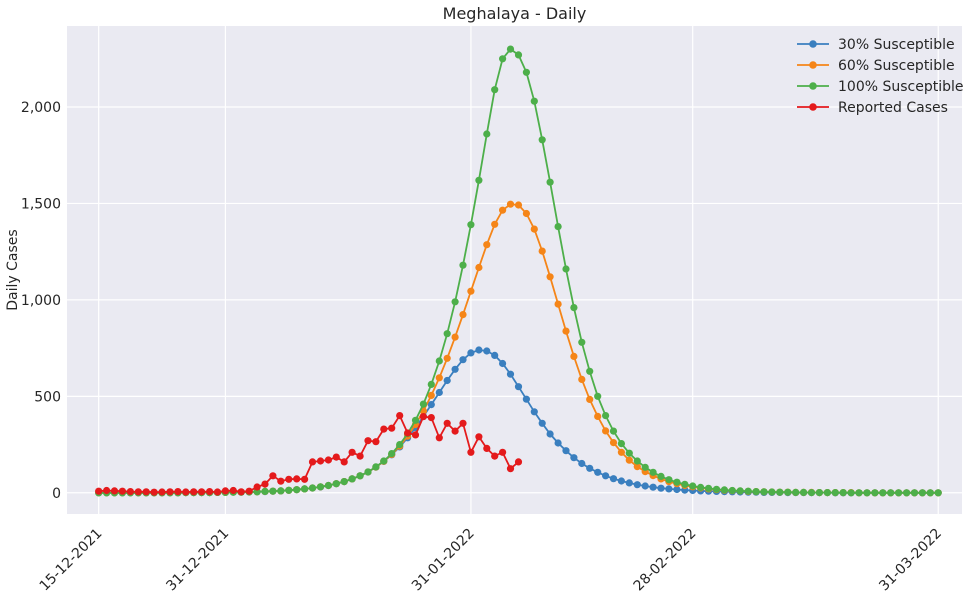 This screenshot has height=591, width=969. What do you see at coordinates (47, 397) in the screenshot?
I see `y-tick-label: 500` at bounding box center [47, 397].